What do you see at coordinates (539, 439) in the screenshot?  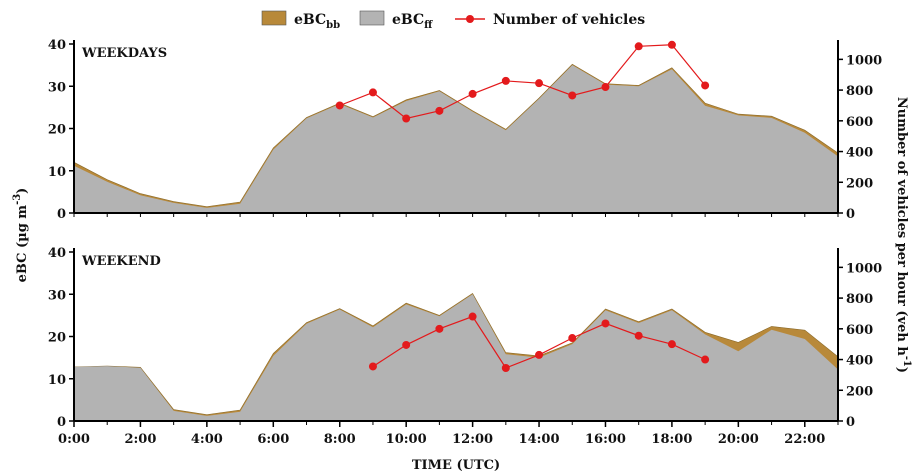 I see `x-tick-label: 14:00` at bounding box center [539, 439].